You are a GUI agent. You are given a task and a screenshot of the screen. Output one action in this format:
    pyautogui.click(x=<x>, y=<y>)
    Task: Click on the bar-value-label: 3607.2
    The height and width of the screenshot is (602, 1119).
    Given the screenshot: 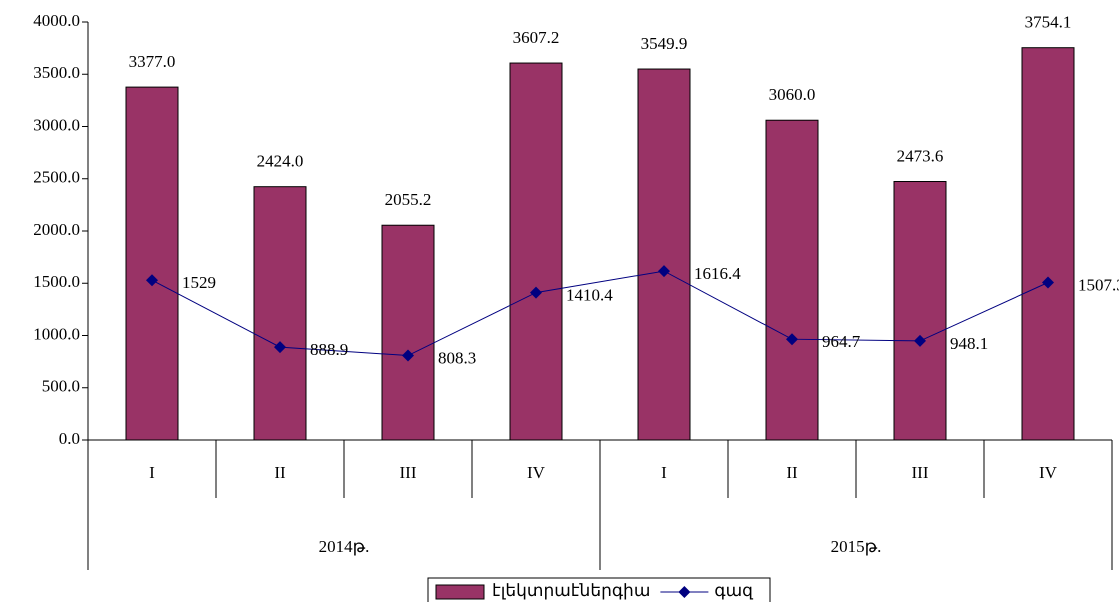 What is the action you would take?
    pyautogui.click(x=536, y=37)
    